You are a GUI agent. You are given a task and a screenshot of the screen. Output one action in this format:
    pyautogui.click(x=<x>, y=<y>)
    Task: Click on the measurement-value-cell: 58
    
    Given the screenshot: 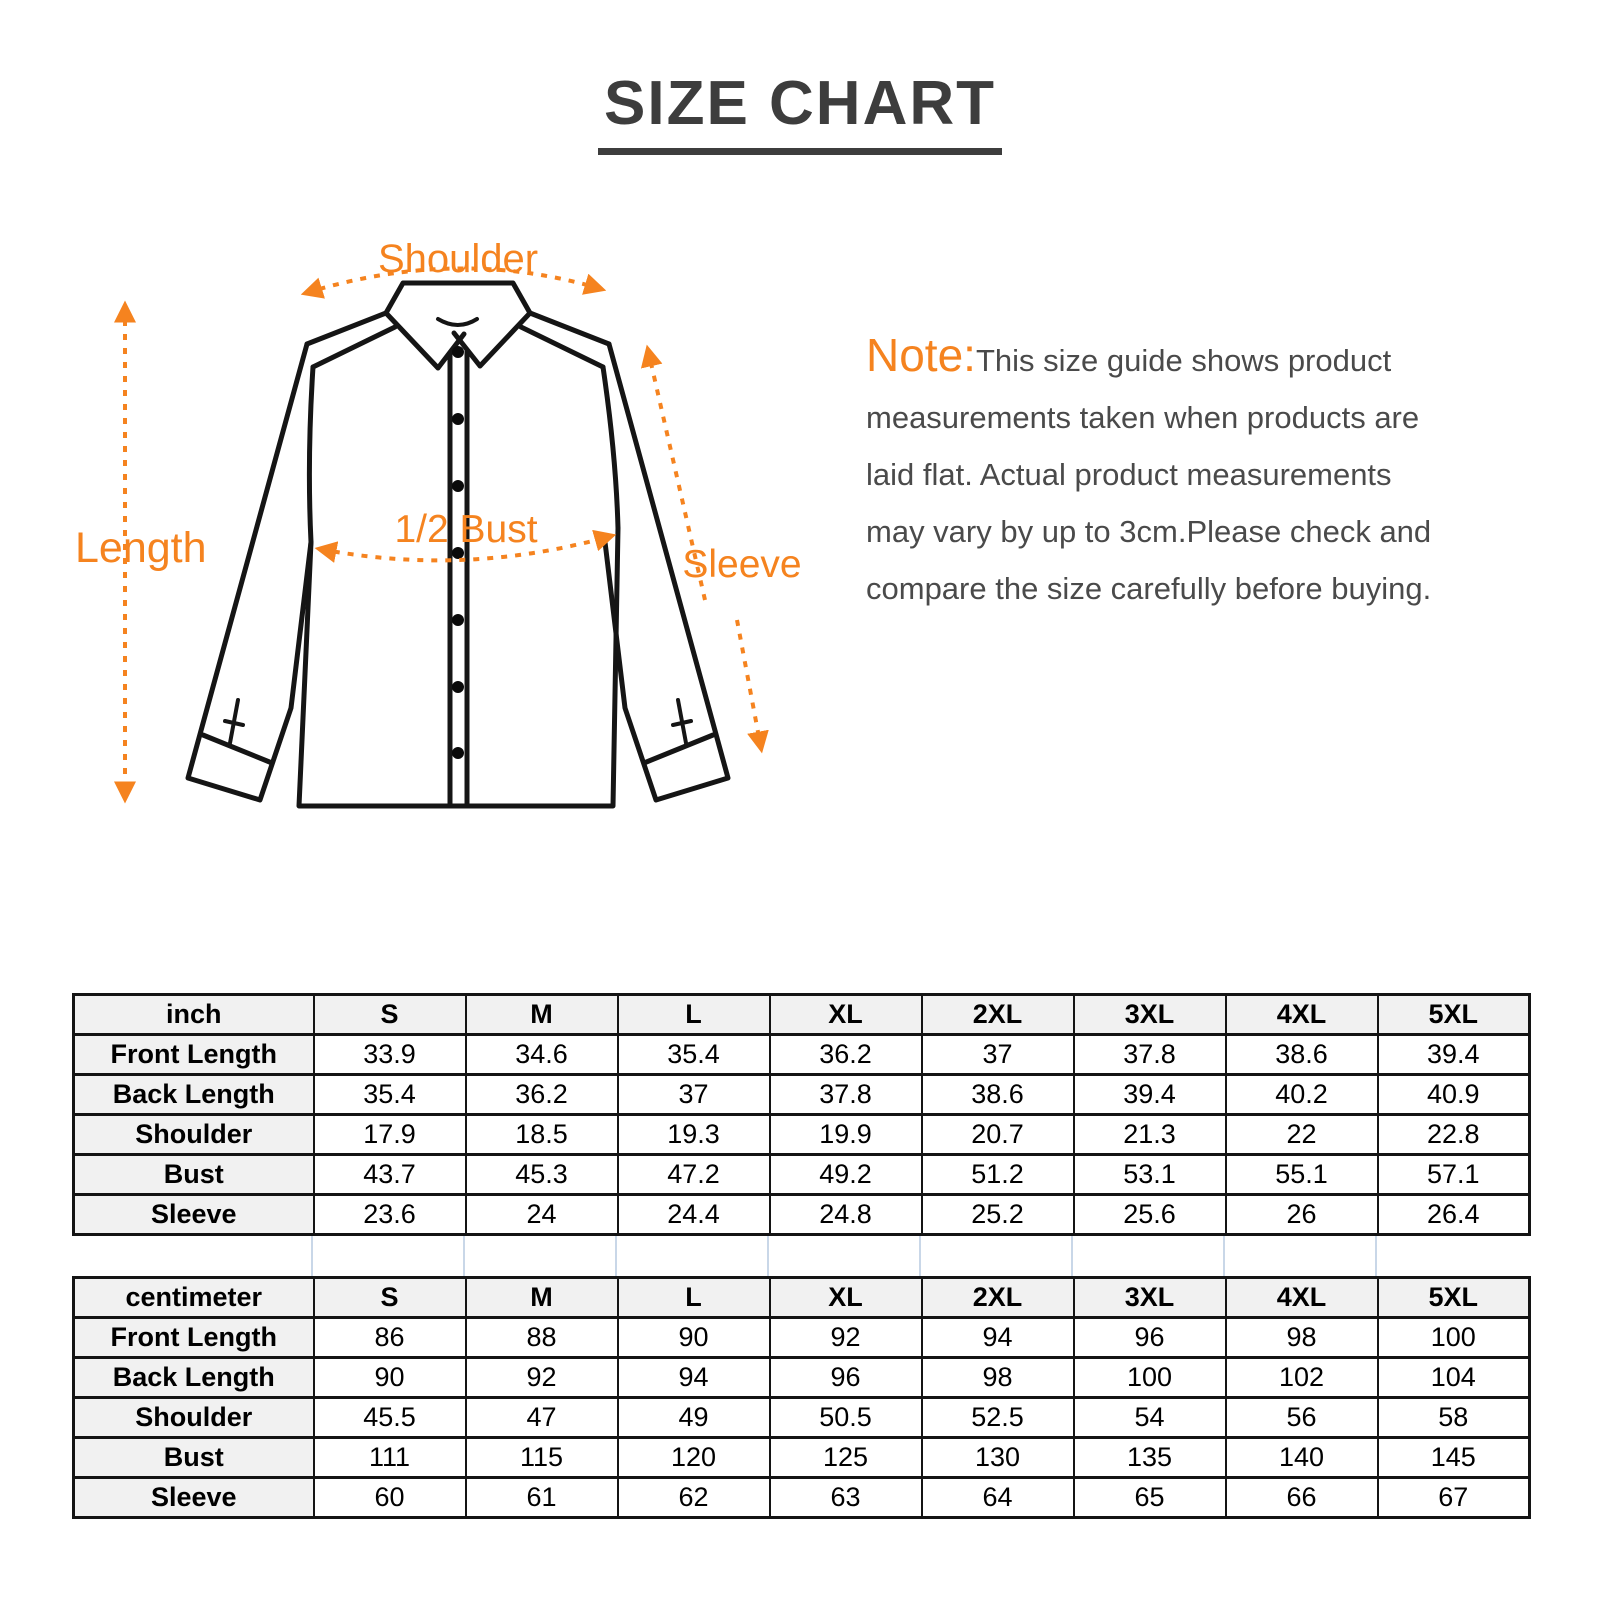 What is the action you would take?
    pyautogui.click(x=1453, y=1417)
    